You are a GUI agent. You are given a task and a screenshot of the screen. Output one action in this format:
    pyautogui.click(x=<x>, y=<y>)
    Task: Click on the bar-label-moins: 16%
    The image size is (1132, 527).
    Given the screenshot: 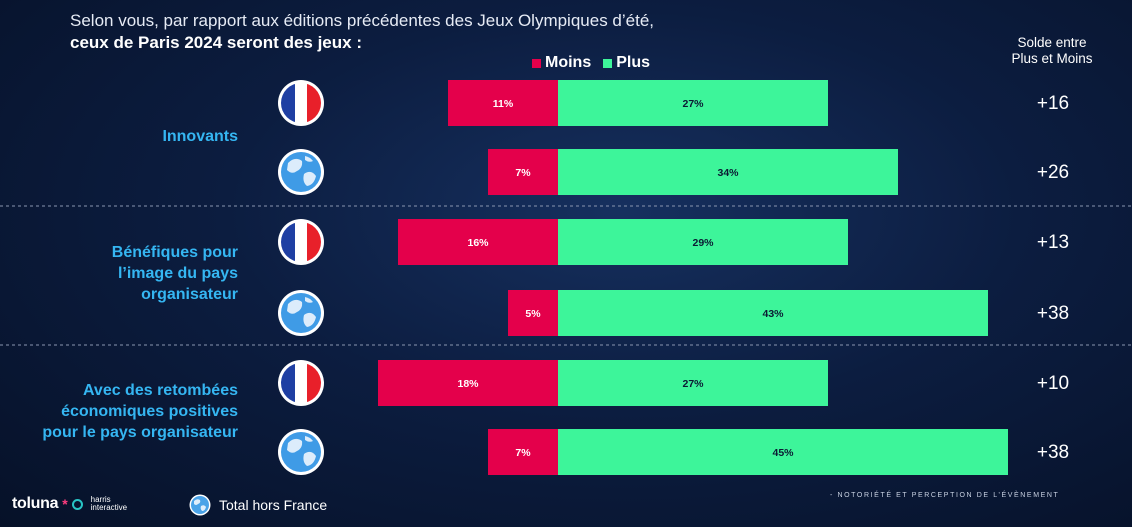 What is the action you would take?
    pyautogui.click(x=478, y=243)
    